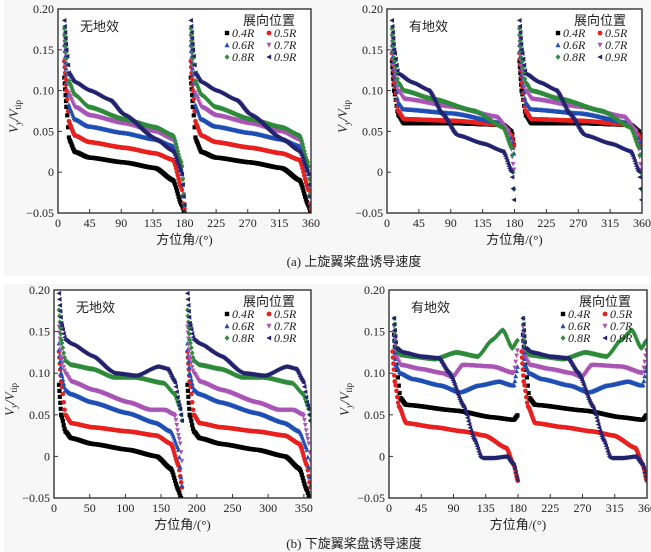 The image size is (651, 552). I want to click on legend-item-0.5R: 0.5R, so click(281, 33).